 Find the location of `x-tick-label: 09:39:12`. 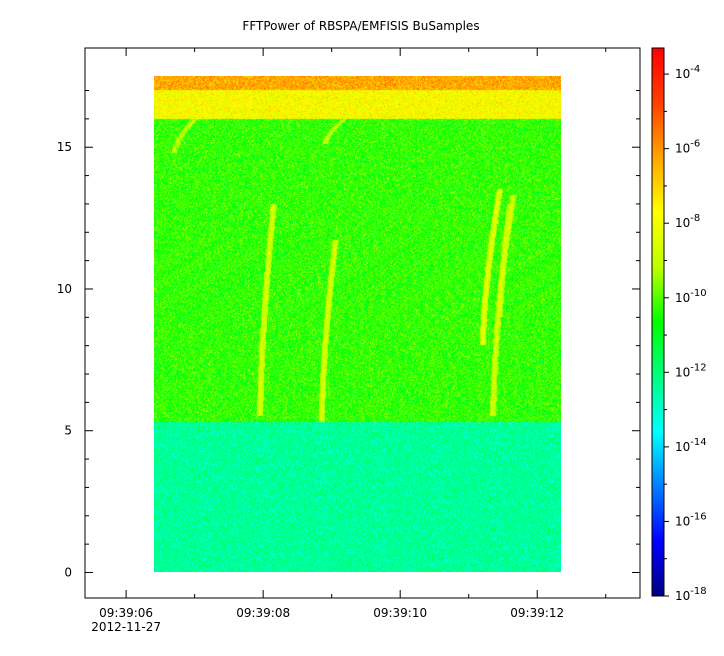

x-tick-label: 09:39:12 is located at coordinates (537, 613).